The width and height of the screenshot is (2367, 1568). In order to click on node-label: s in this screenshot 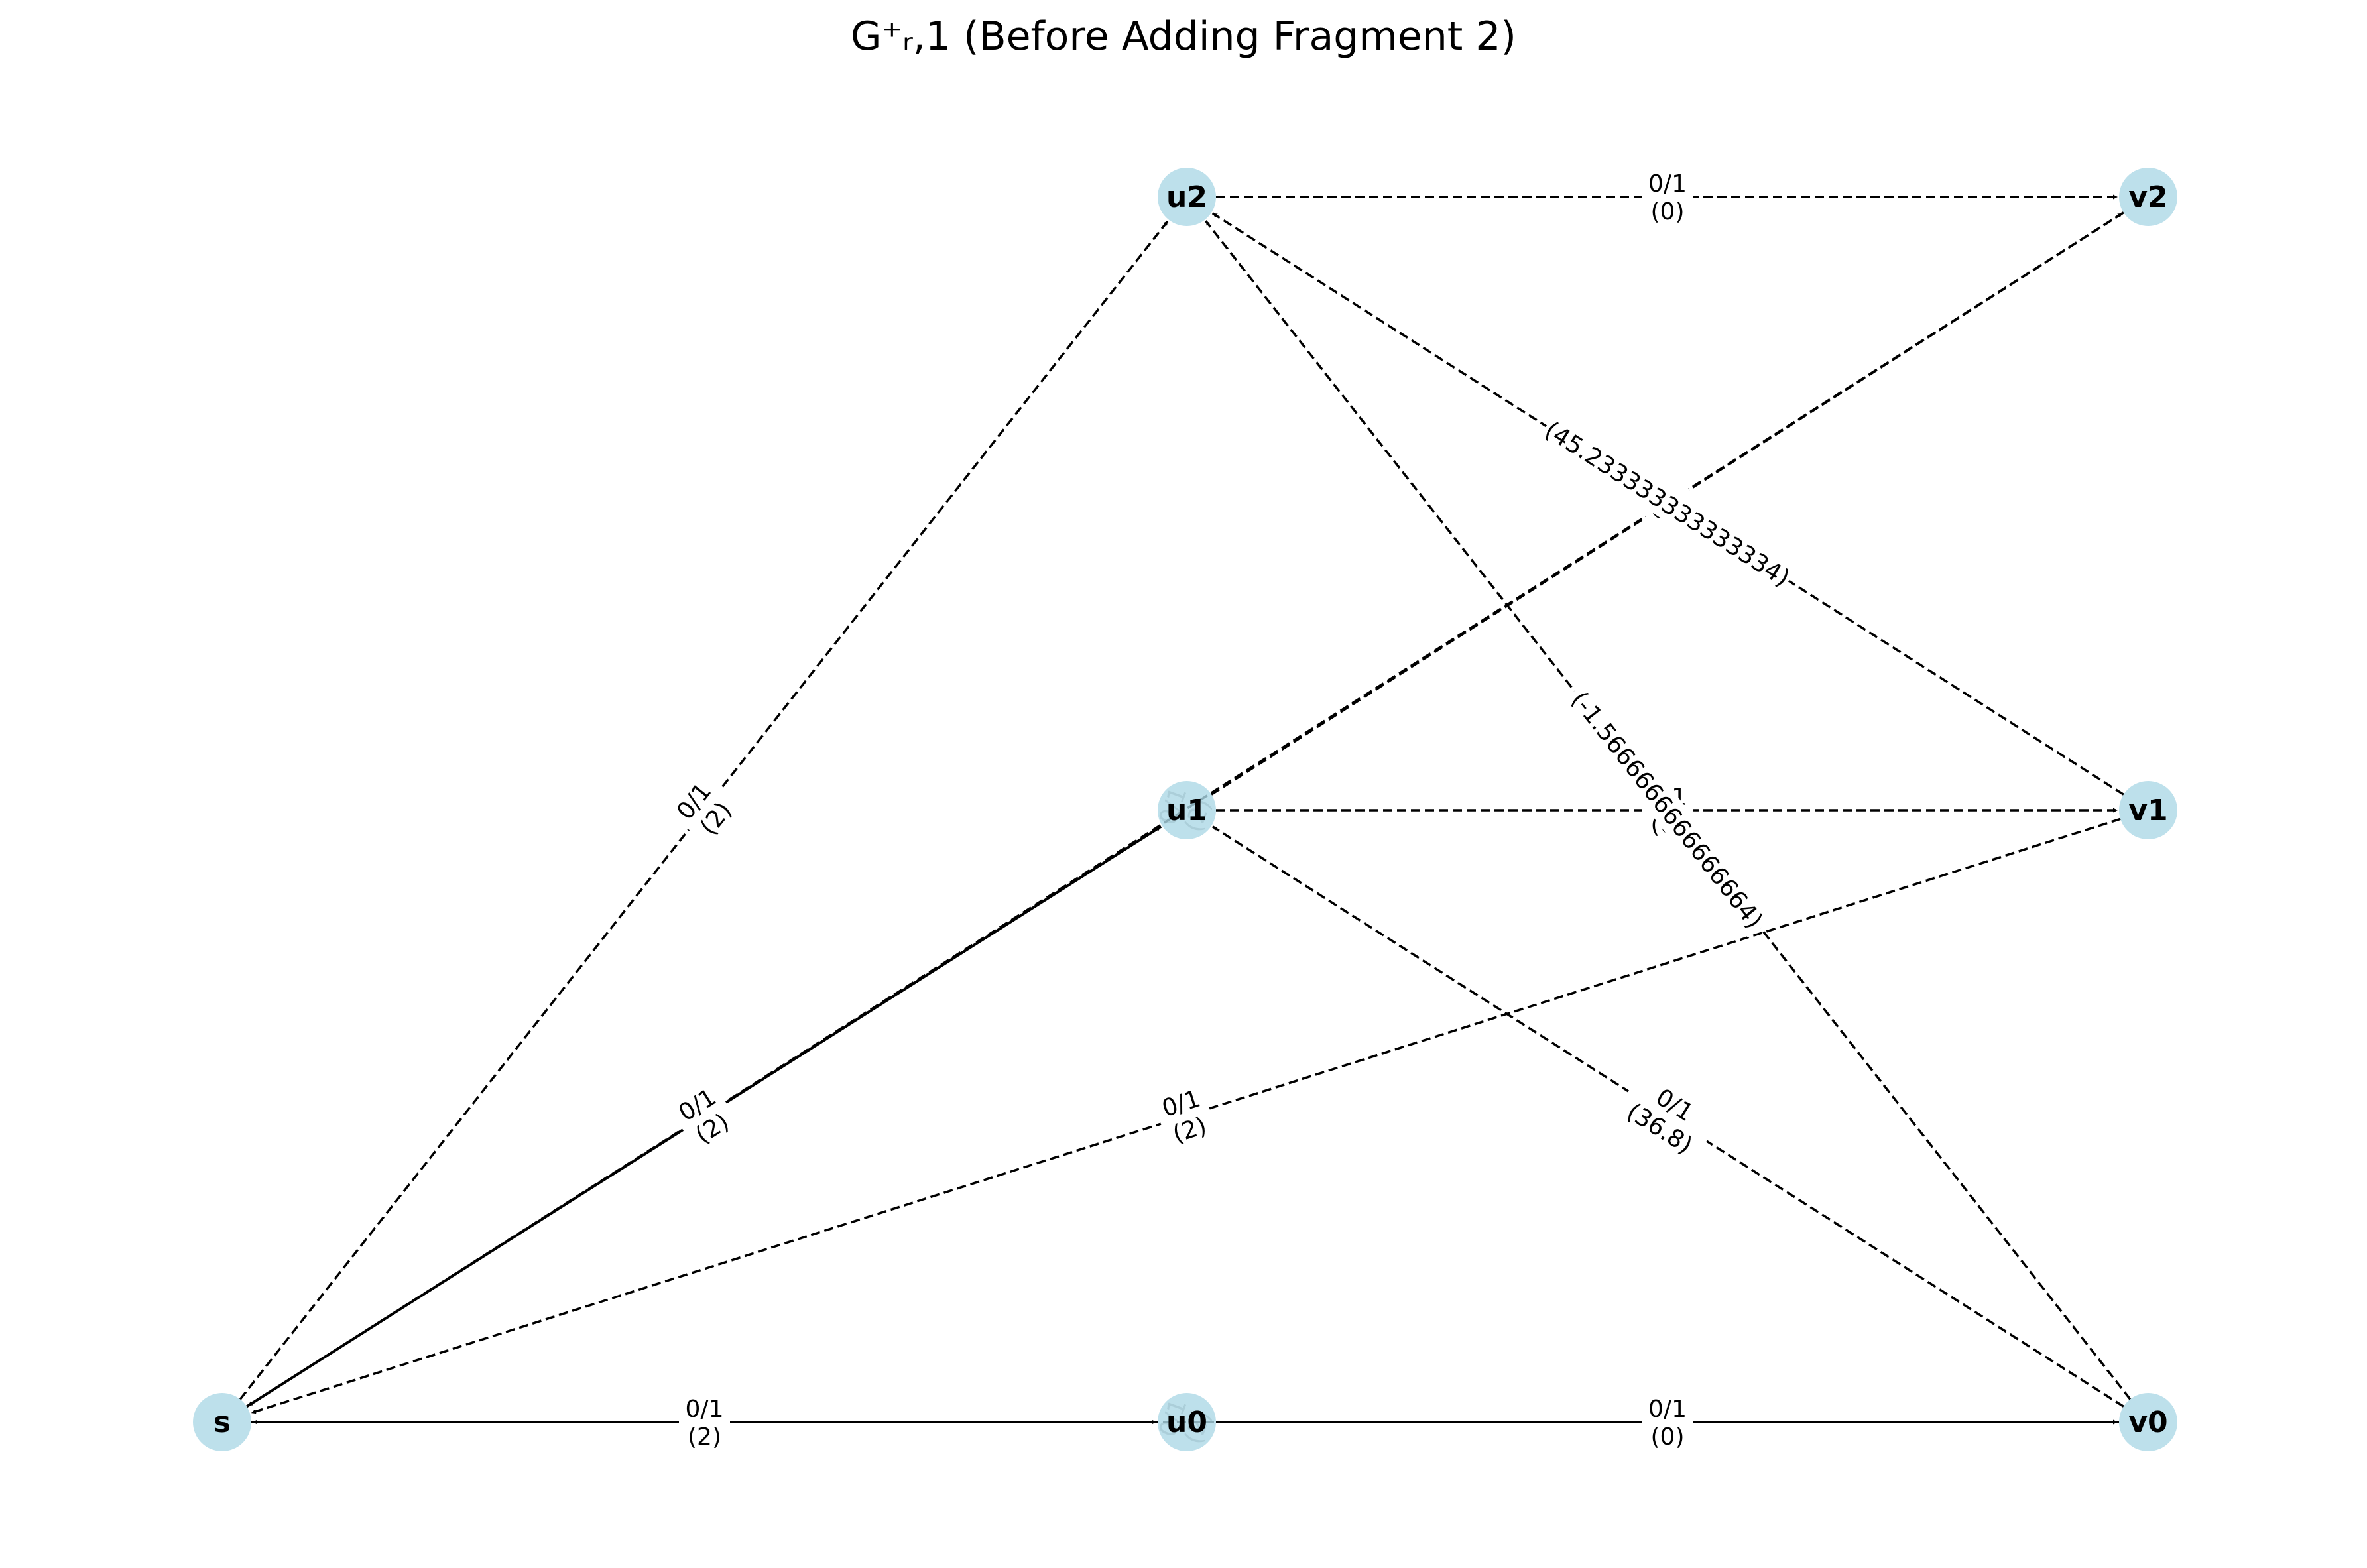, I will do `click(222, 1422)`.